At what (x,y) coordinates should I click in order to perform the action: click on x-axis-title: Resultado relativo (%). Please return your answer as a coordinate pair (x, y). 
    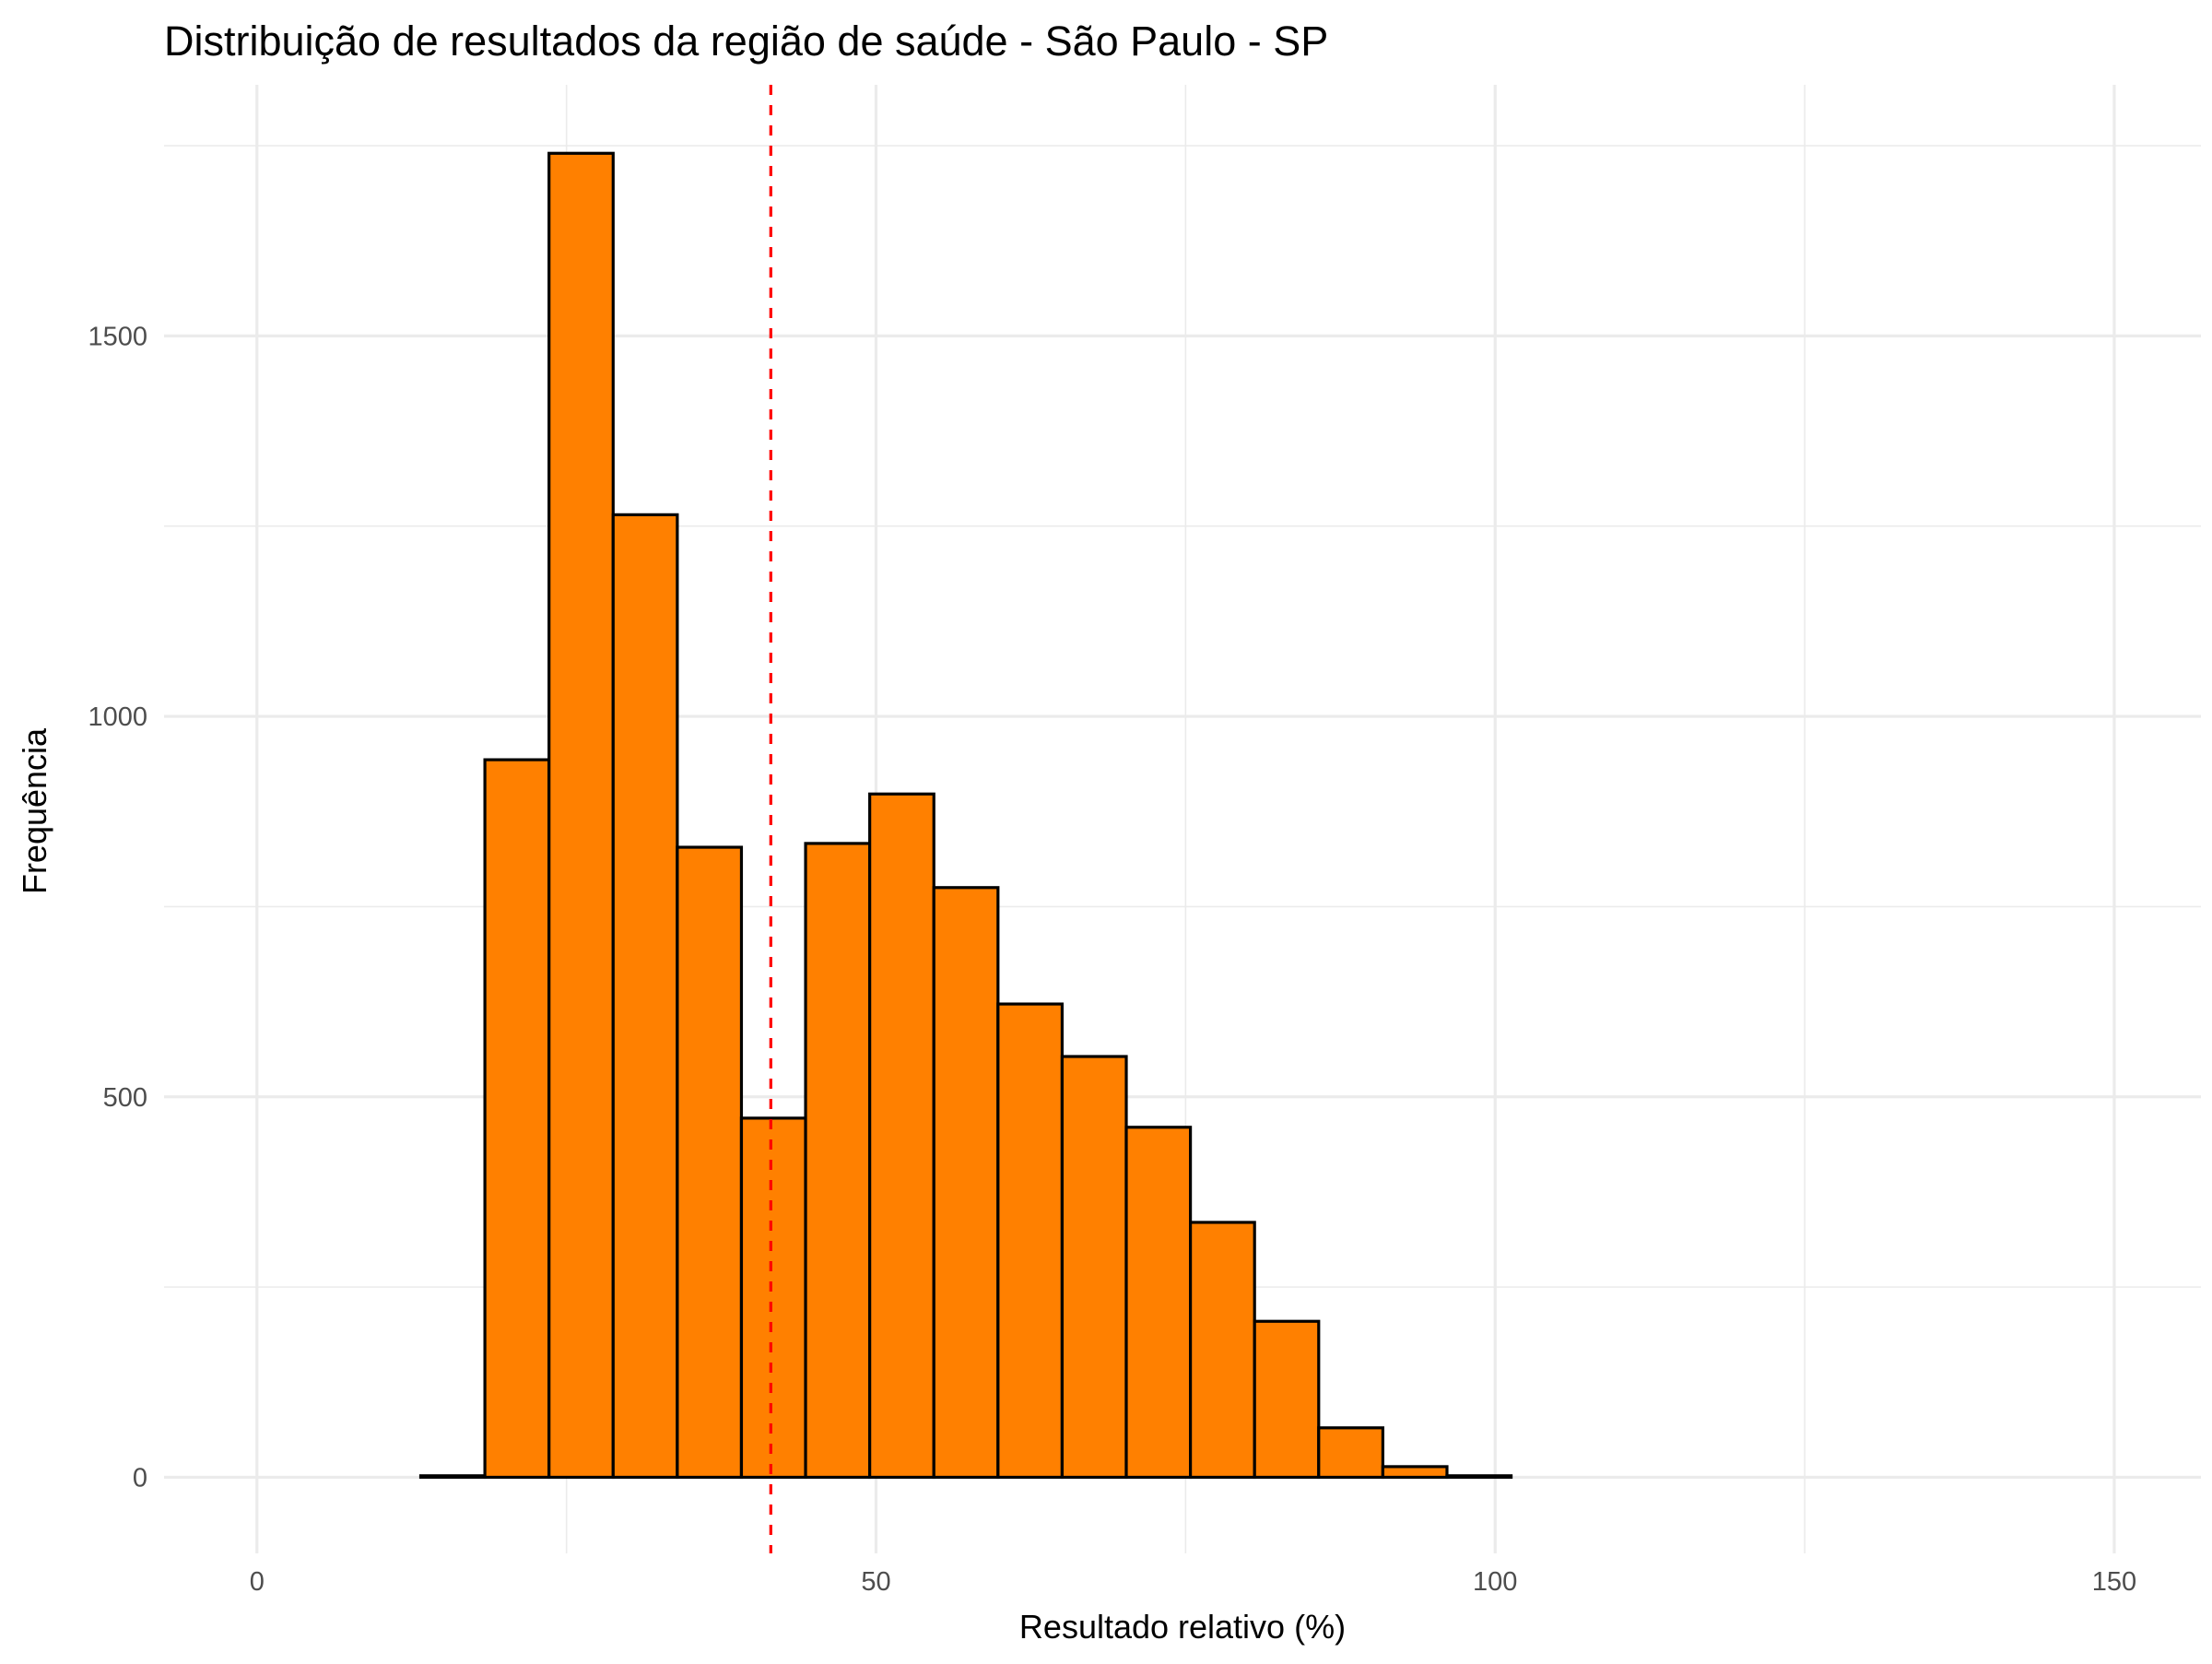
    Looking at the image, I should click on (1182, 1627).